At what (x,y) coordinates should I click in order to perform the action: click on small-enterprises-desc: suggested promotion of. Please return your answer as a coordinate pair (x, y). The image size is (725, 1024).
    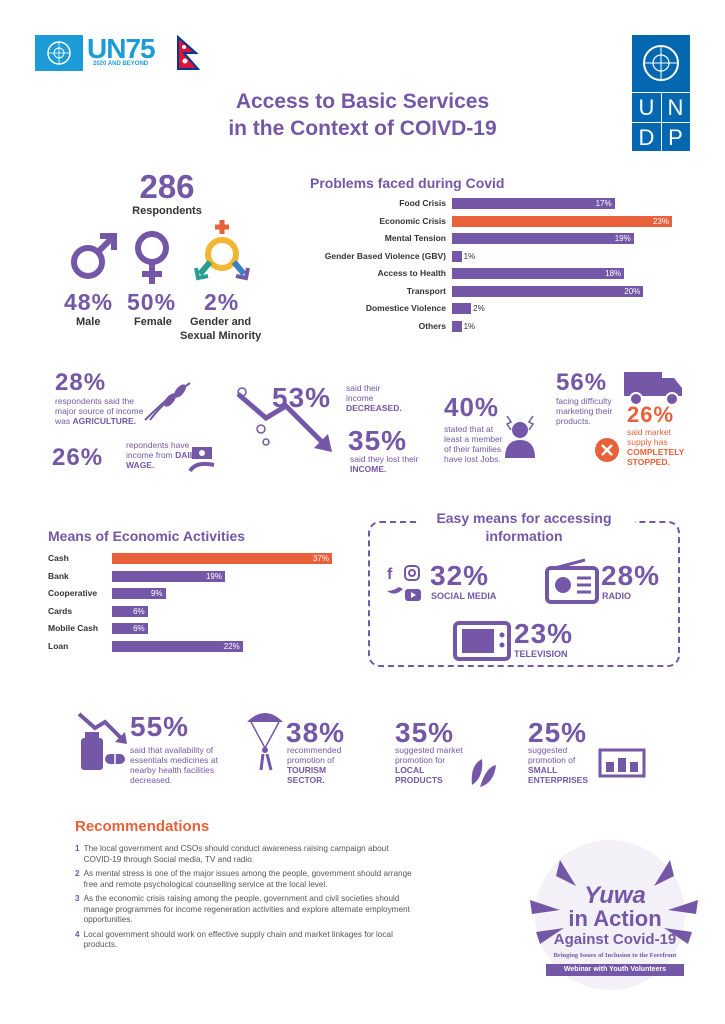
    Looking at the image, I should click on (552, 755).